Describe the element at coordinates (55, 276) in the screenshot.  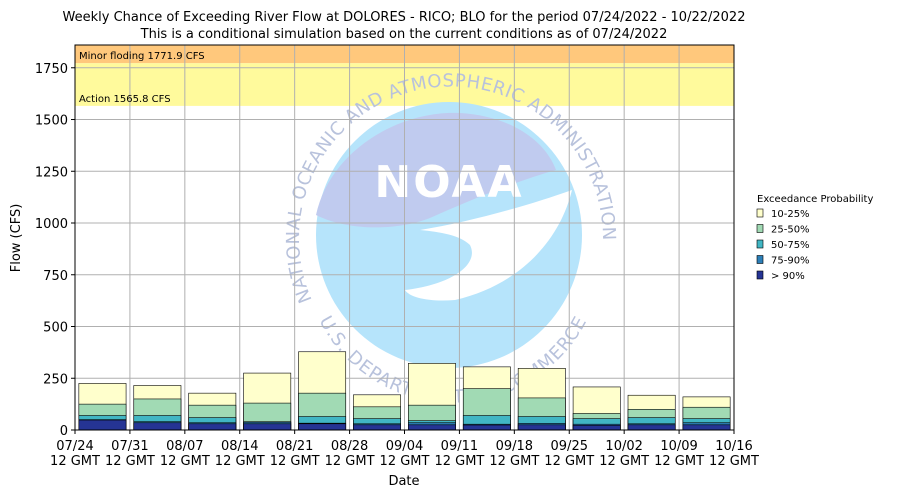
I see `y-tick-label-3: 750` at that location.